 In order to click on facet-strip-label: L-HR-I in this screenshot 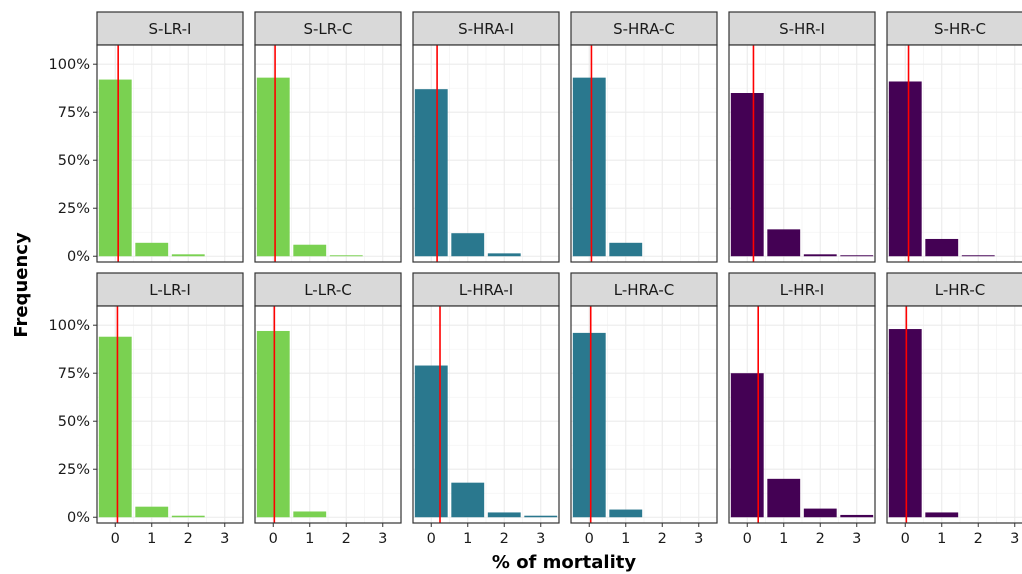, I will do `click(802, 290)`.